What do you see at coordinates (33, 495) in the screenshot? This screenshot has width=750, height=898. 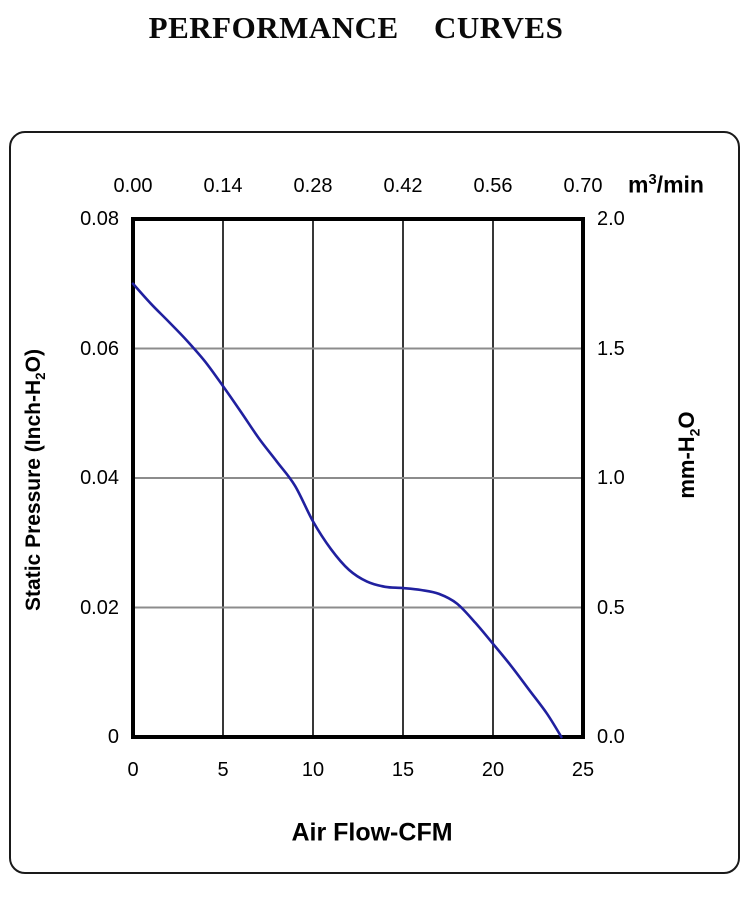 I see `left-axis-pre: Static Pressure (Inch-H` at bounding box center [33, 495].